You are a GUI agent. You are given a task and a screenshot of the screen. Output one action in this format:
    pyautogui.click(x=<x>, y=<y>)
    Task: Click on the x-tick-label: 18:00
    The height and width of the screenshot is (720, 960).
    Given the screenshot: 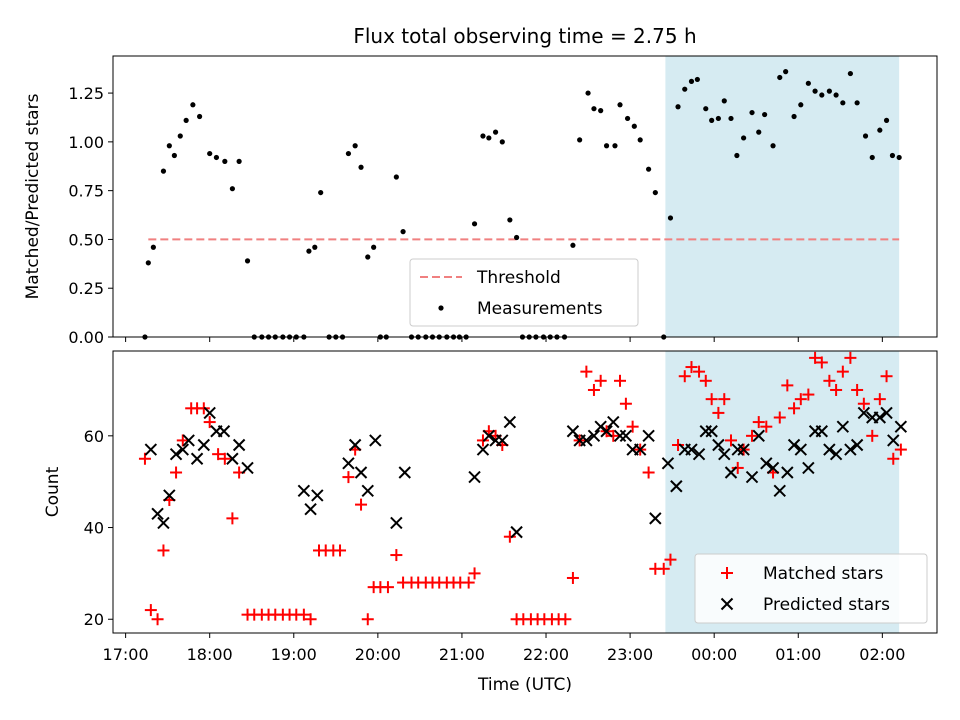 What is the action you would take?
    pyautogui.click(x=210, y=654)
    